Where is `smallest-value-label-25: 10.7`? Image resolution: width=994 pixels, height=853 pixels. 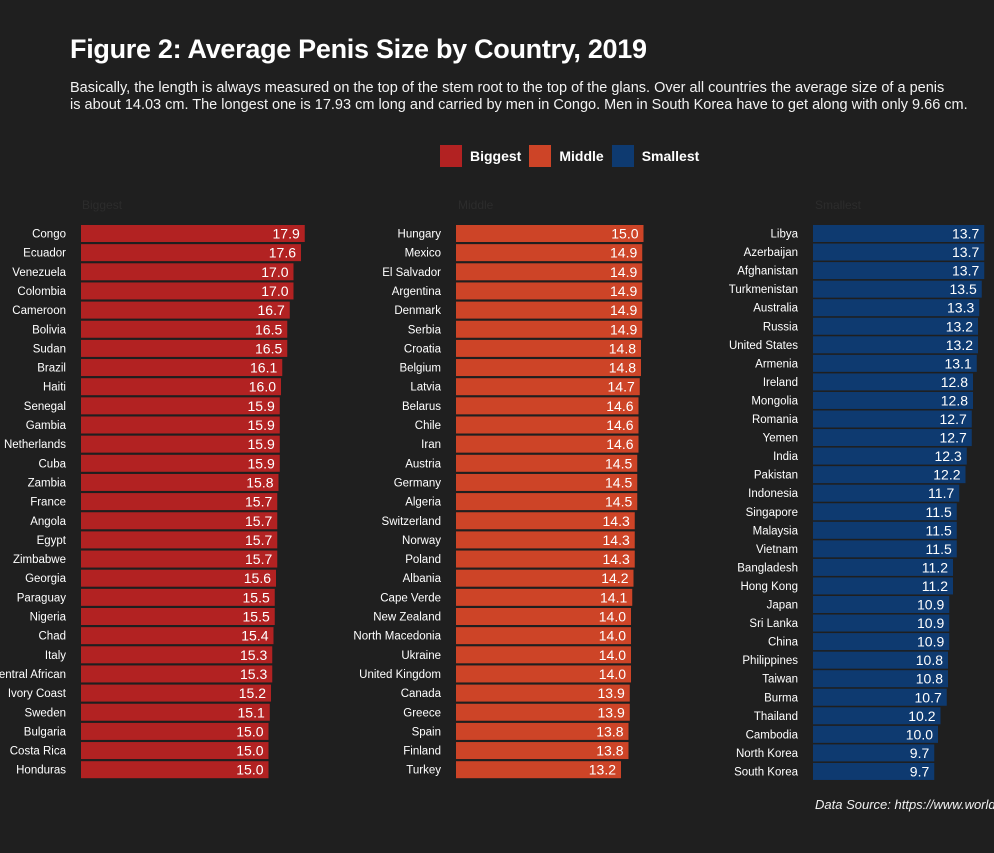 smallest-value-label-25: 10.7 is located at coordinates (928, 697).